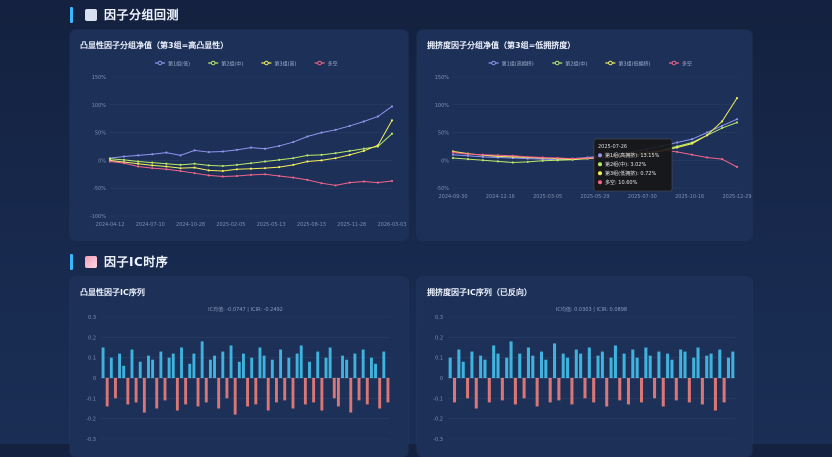 The height and width of the screenshot is (457, 832). I want to click on y-tick-label: 50%, so click(100, 134).